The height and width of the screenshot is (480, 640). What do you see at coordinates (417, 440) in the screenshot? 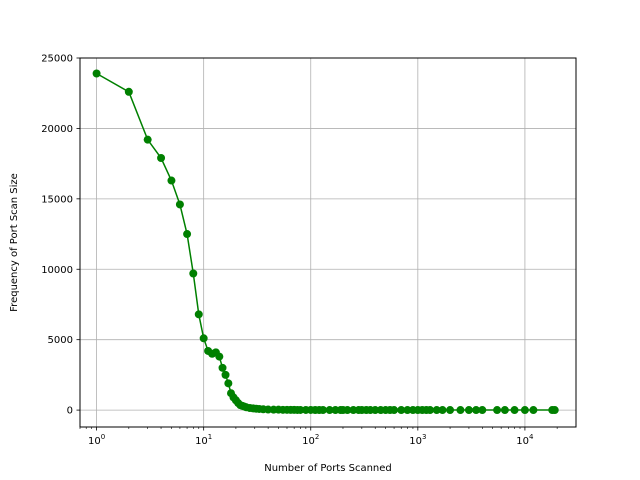
I see `x-tick-label: 10³` at bounding box center [417, 440].